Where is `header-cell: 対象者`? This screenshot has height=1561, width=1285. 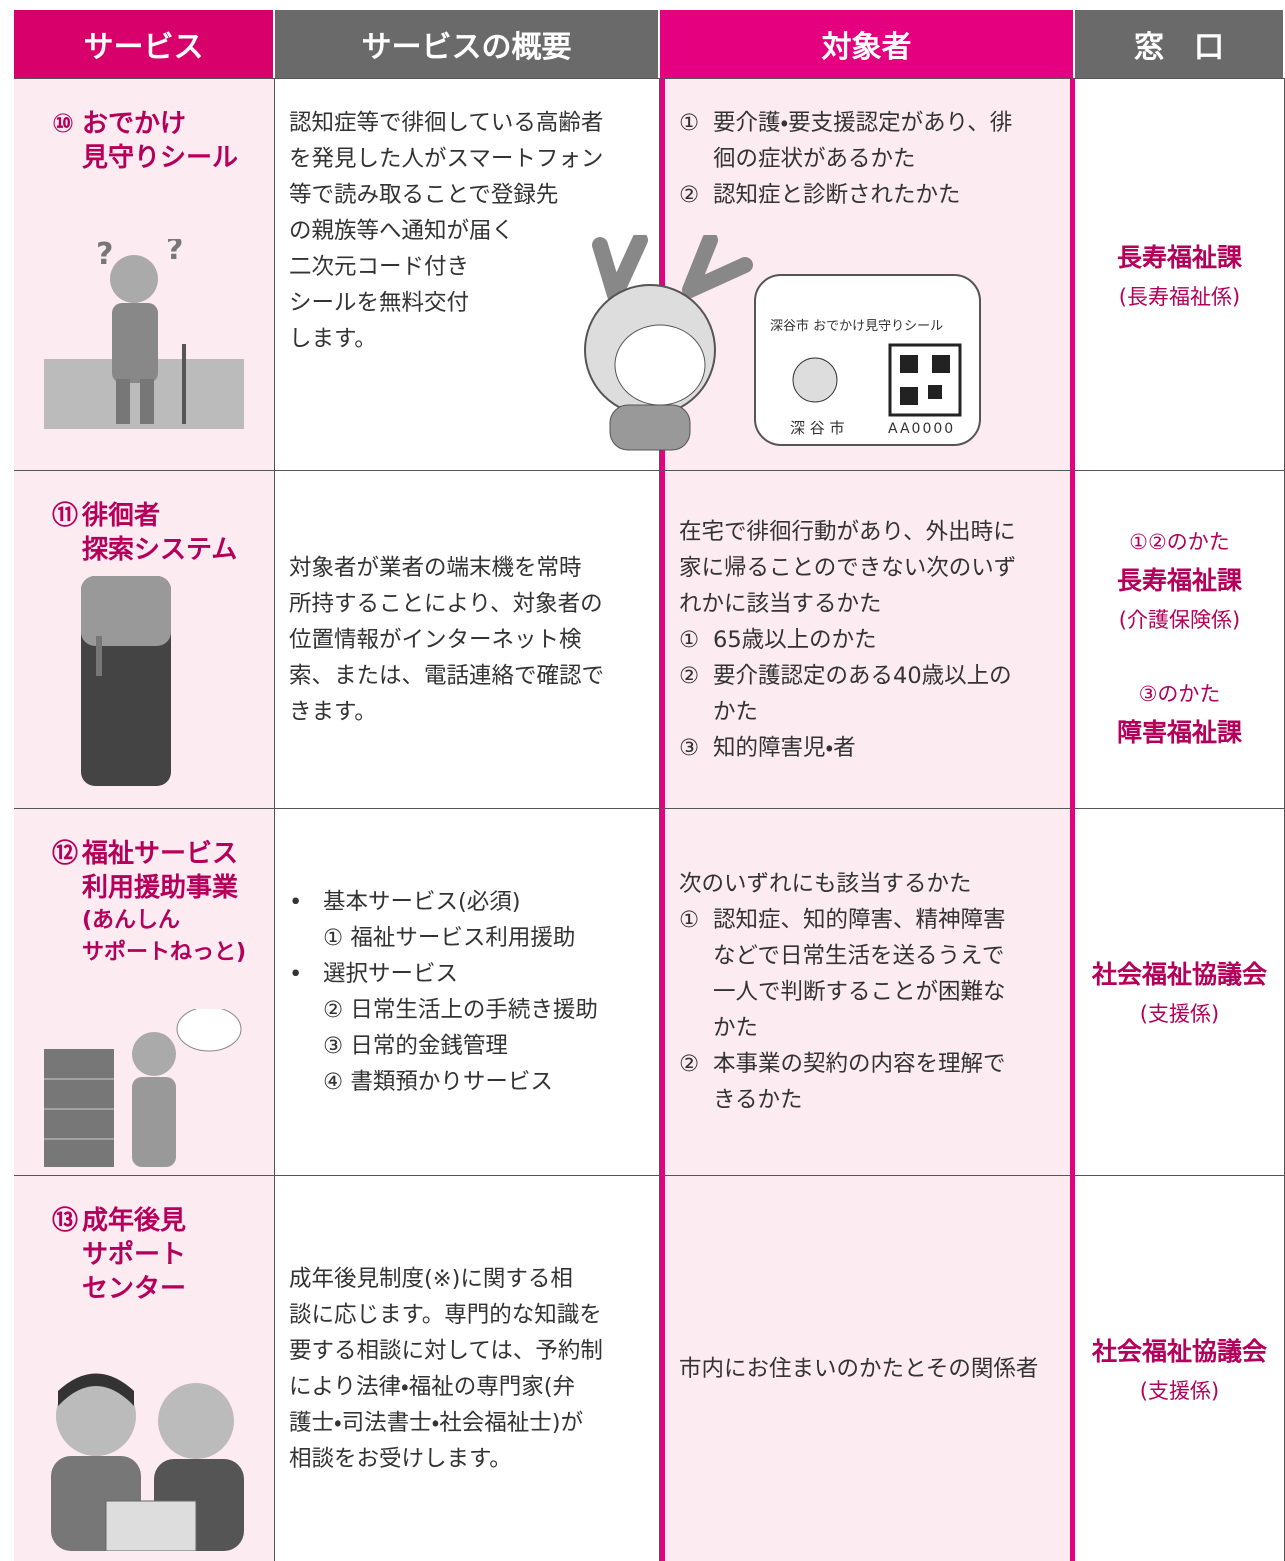
header-cell: 対象者 is located at coordinates (867, 44).